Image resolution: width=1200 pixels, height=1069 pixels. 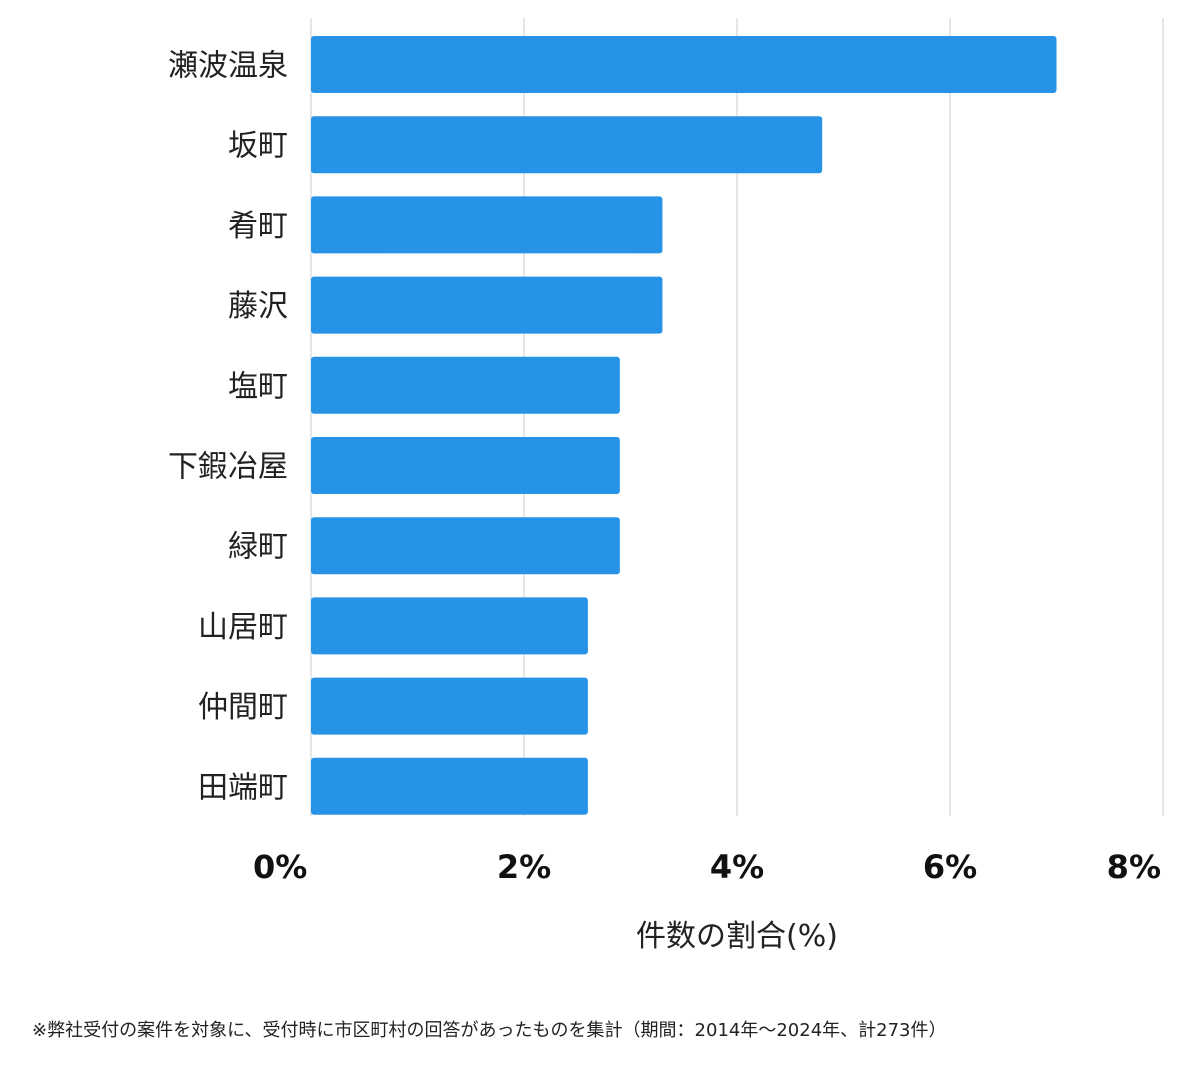 I want to click on category-label: 田端町, so click(x=243, y=787).